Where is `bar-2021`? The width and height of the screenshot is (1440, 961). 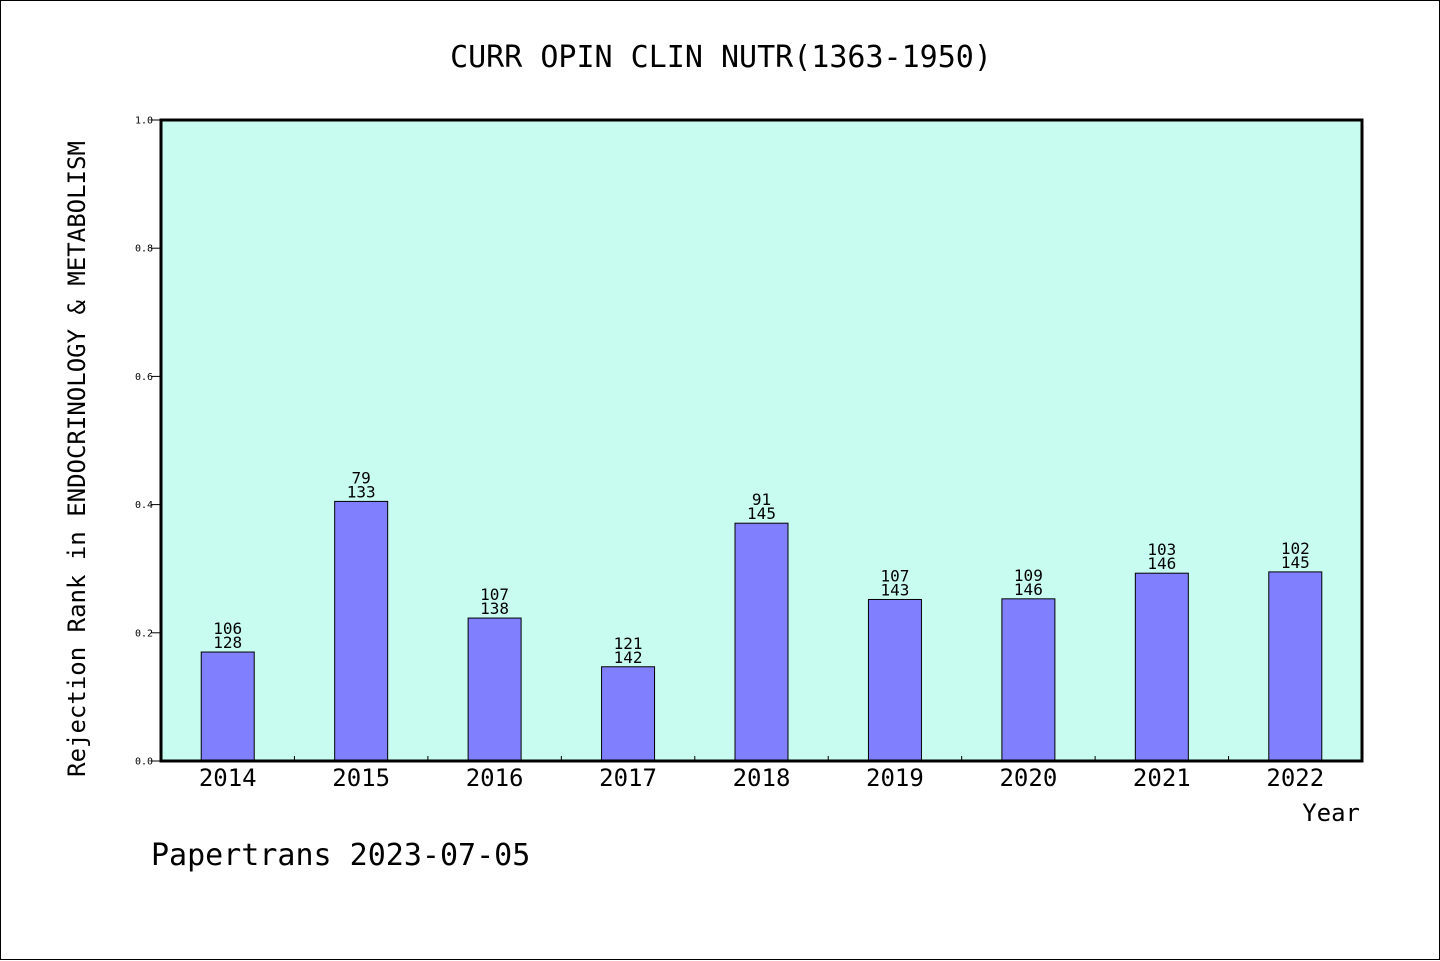 bar-2021 is located at coordinates (1161, 667).